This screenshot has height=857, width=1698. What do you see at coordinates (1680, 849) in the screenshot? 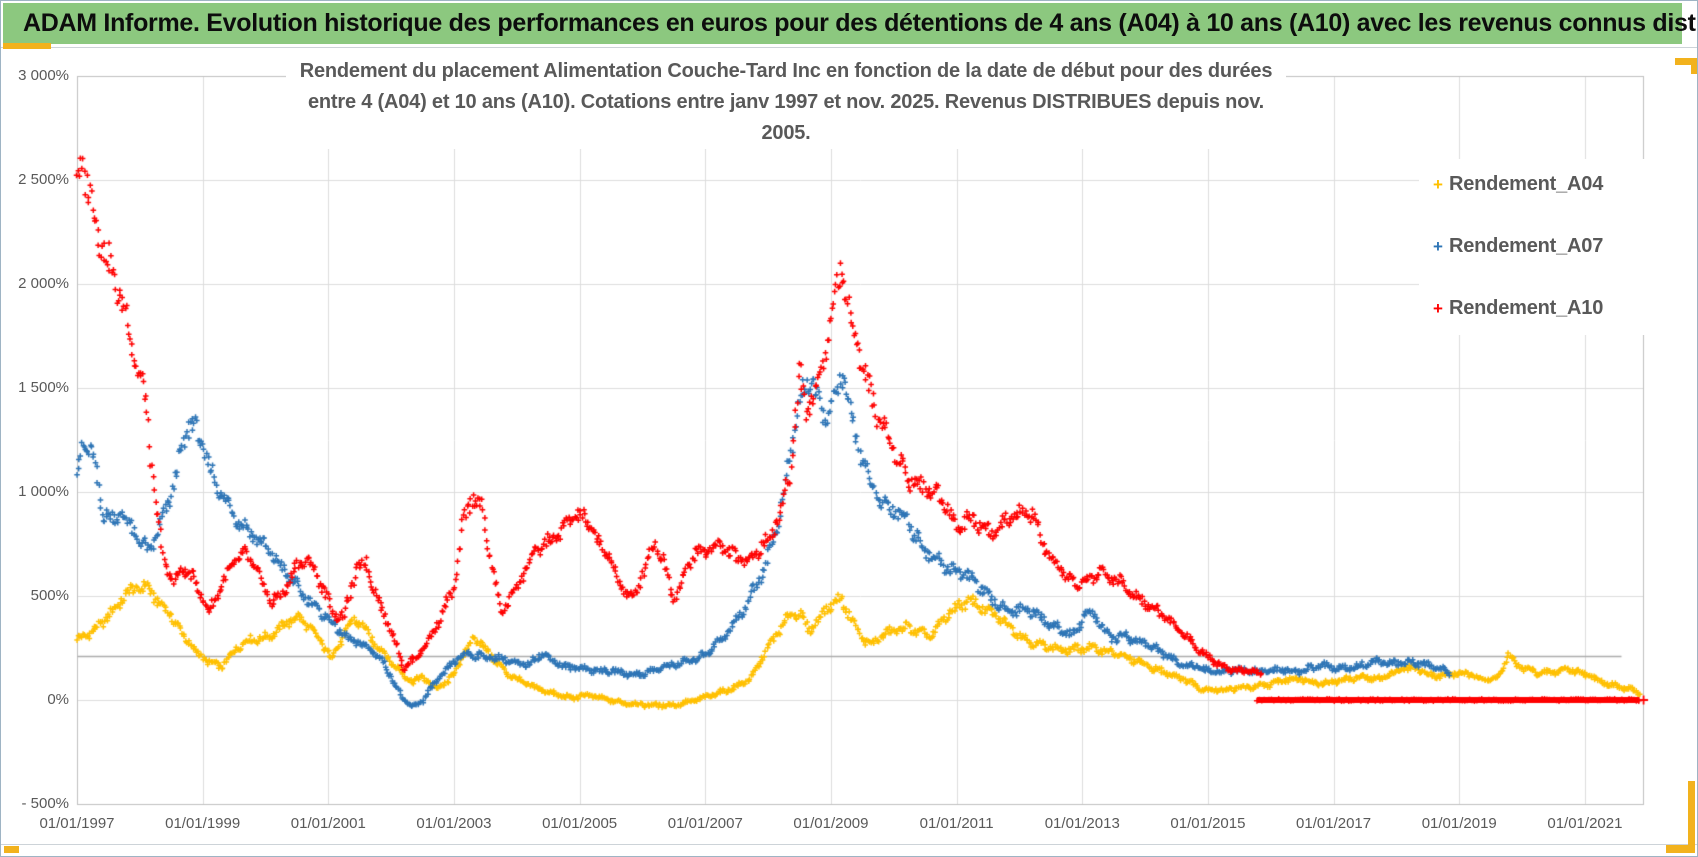
I see `corner-accent-bottom-right-foot` at bounding box center [1680, 849].